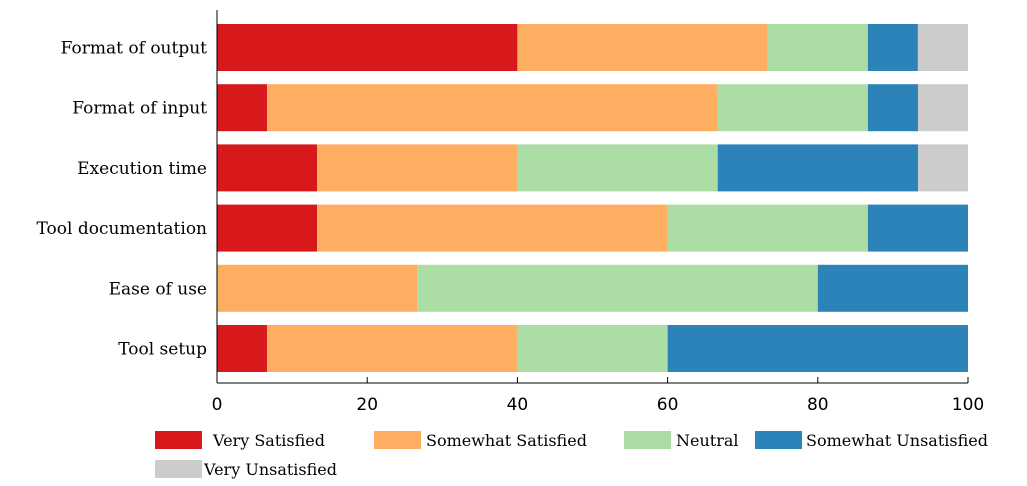 This screenshot has height=486, width=1027. Describe the element at coordinates (217, 405) in the screenshot. I see `x-tick-label: 0` at that location.